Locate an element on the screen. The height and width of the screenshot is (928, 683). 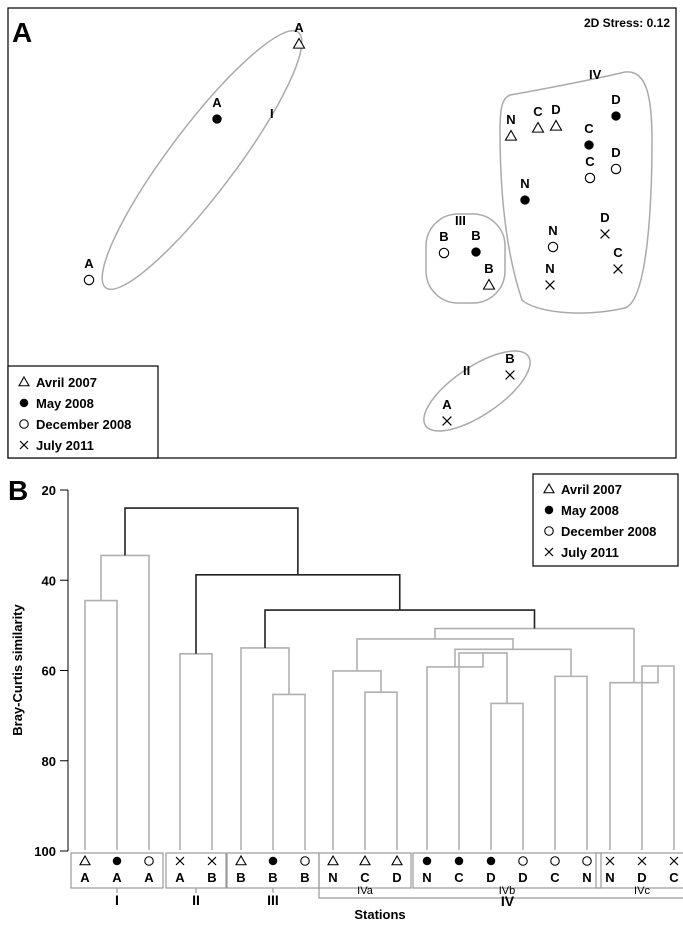
group-hull-iii is located at coordinates (465, 258).